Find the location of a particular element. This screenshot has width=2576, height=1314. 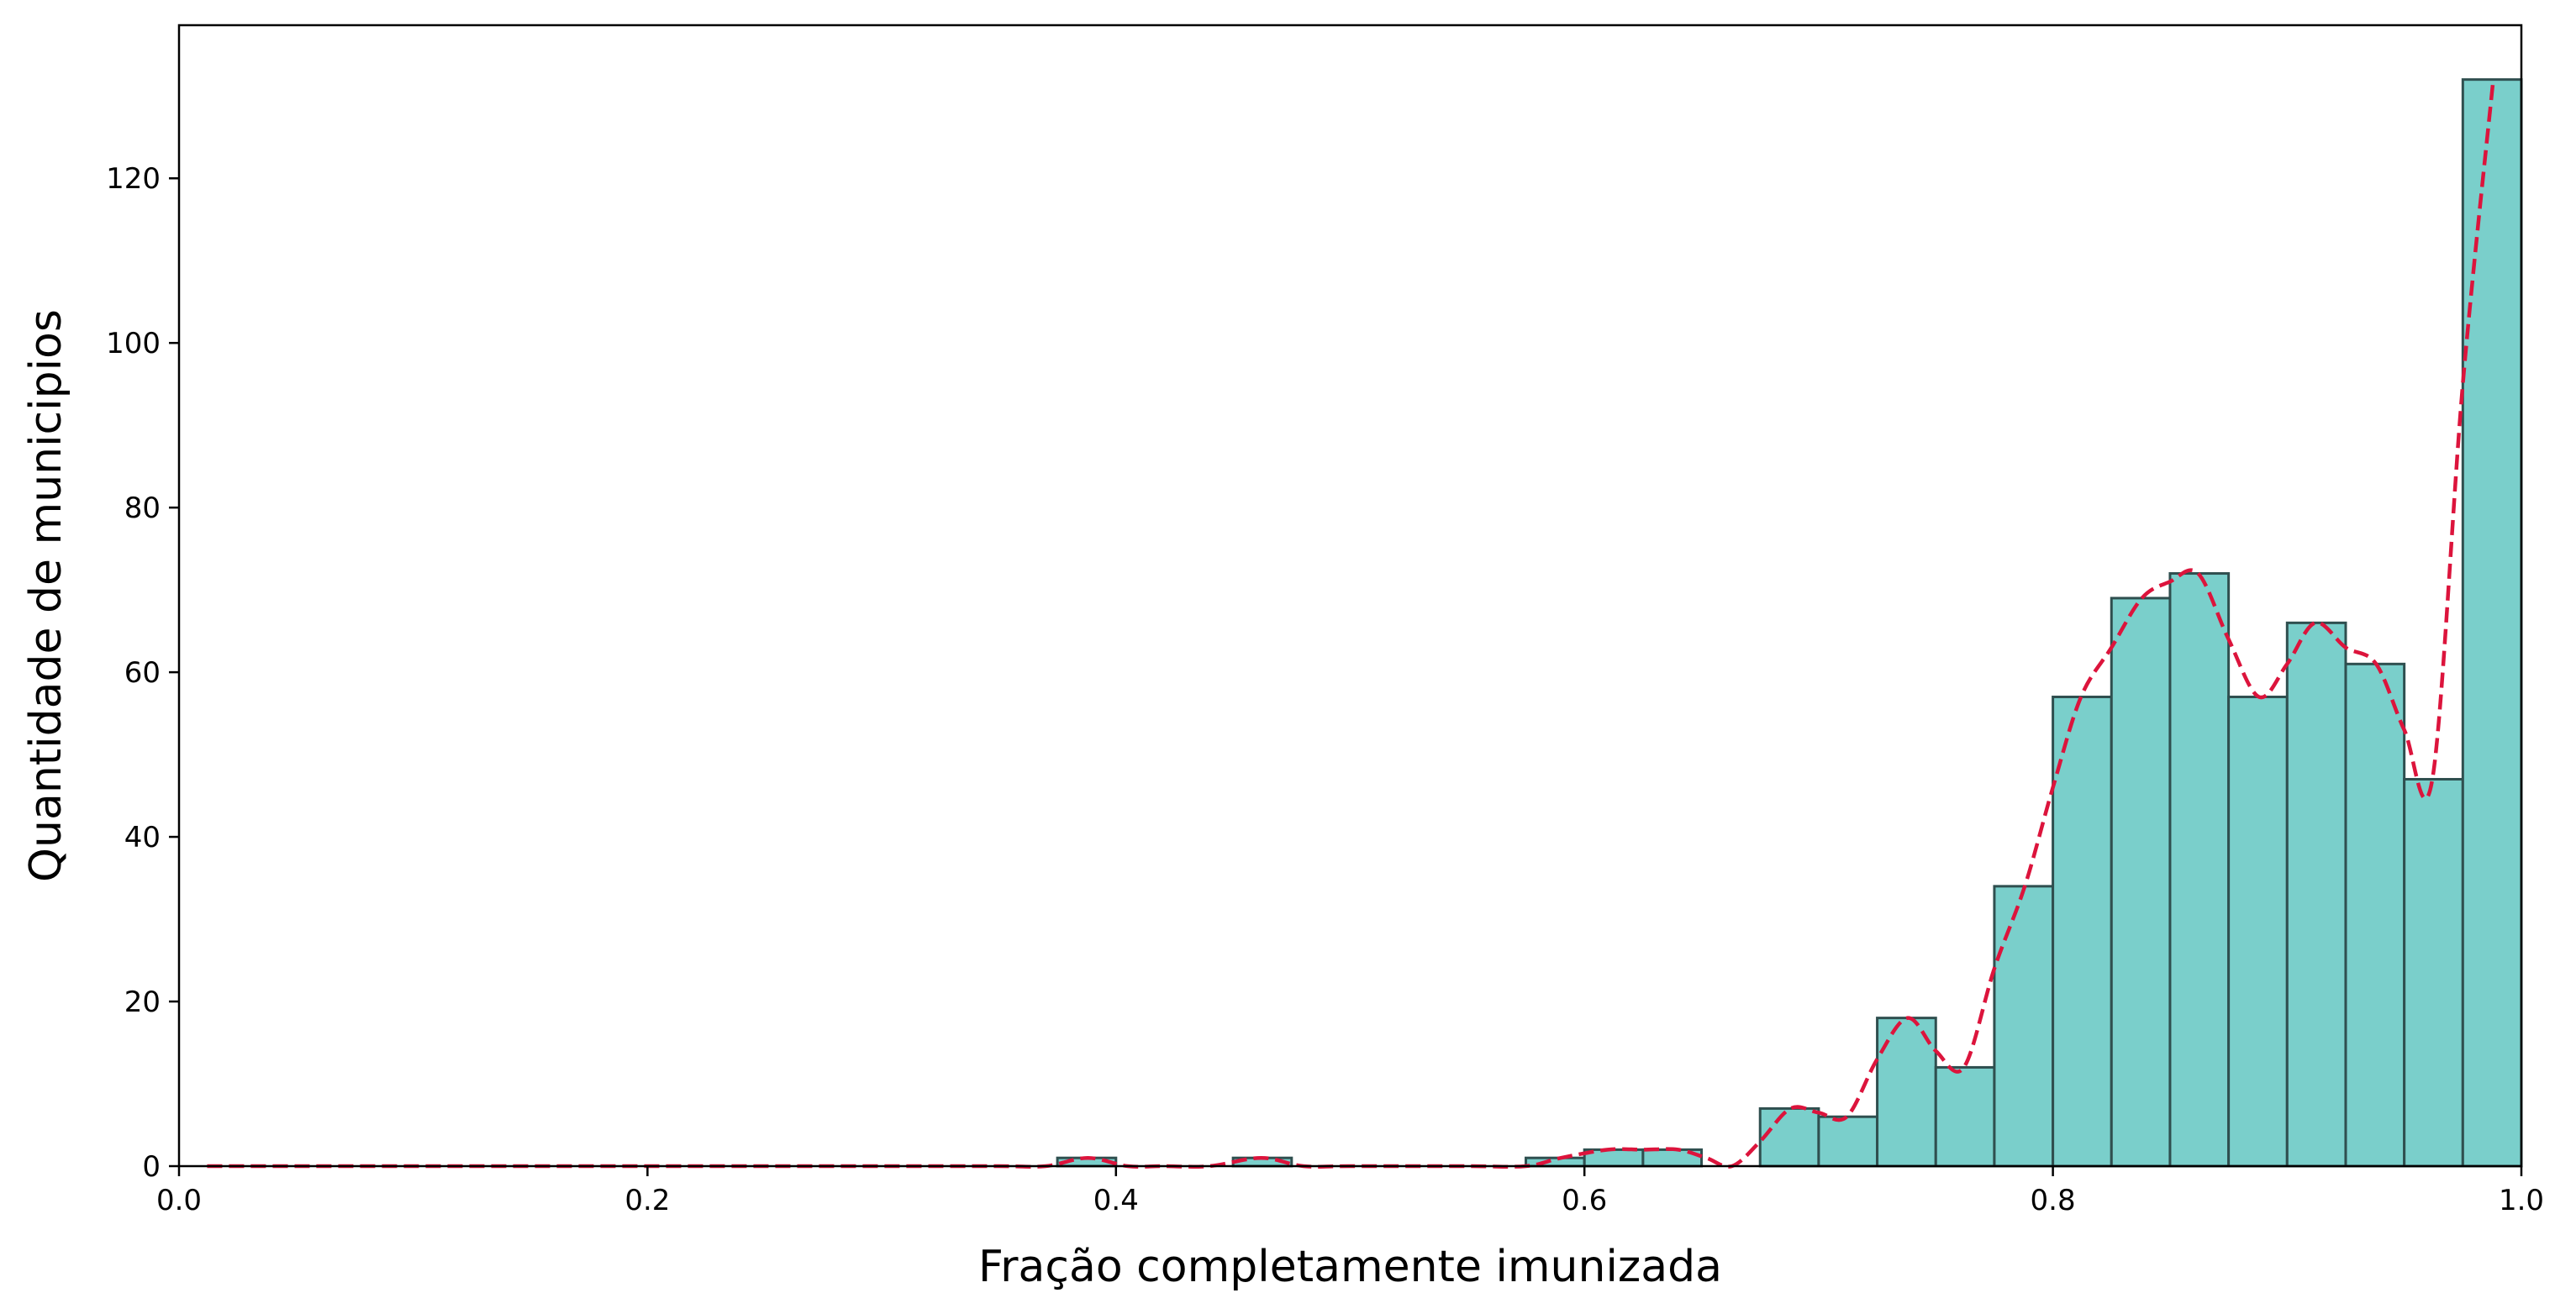

x-tick-label: 1.0 is located at coordinates (2521, 1200).